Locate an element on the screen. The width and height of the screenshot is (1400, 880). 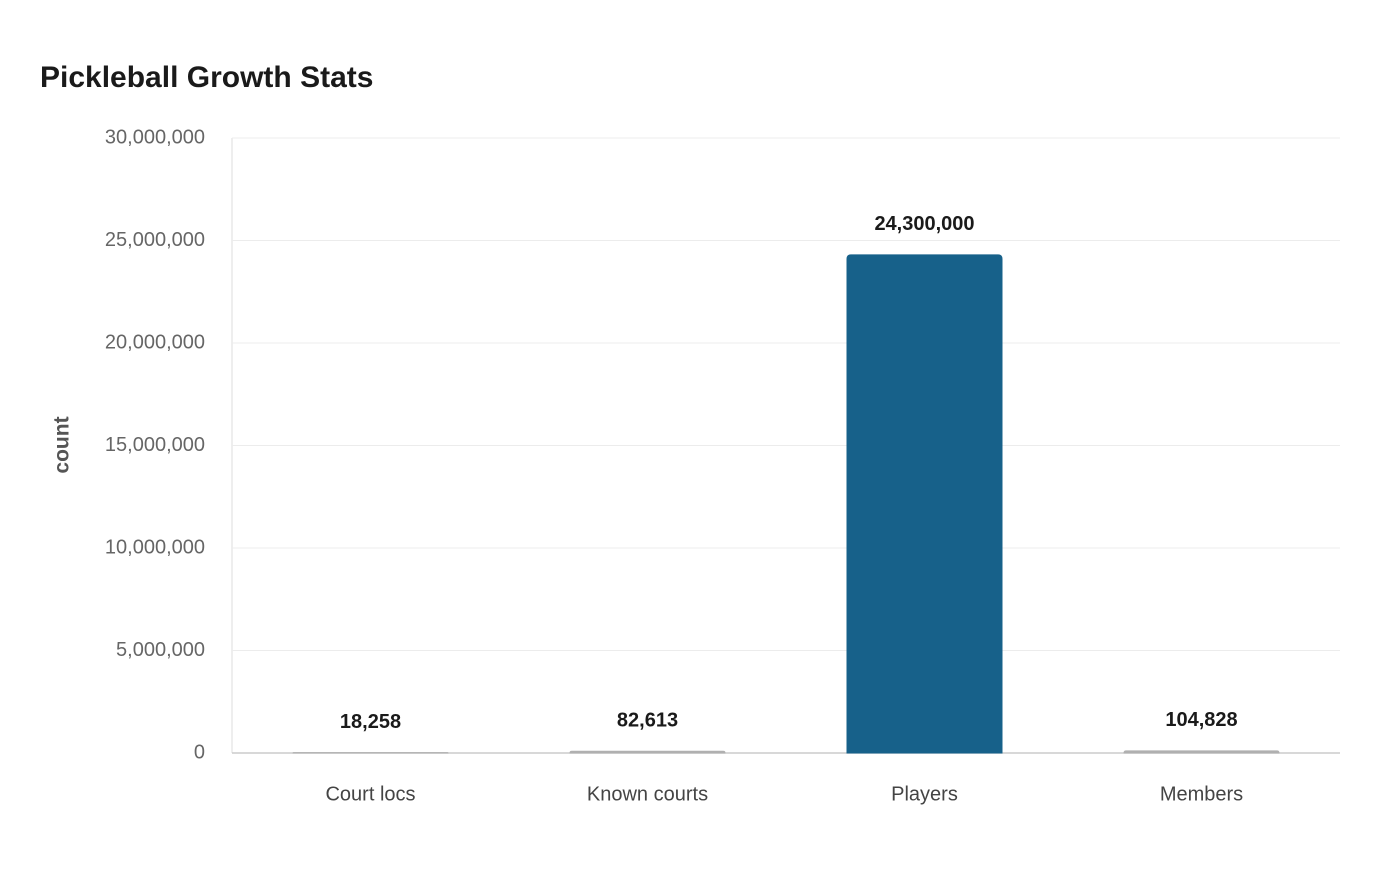
x-tick-label: Players is located at coordinates (924, 794).